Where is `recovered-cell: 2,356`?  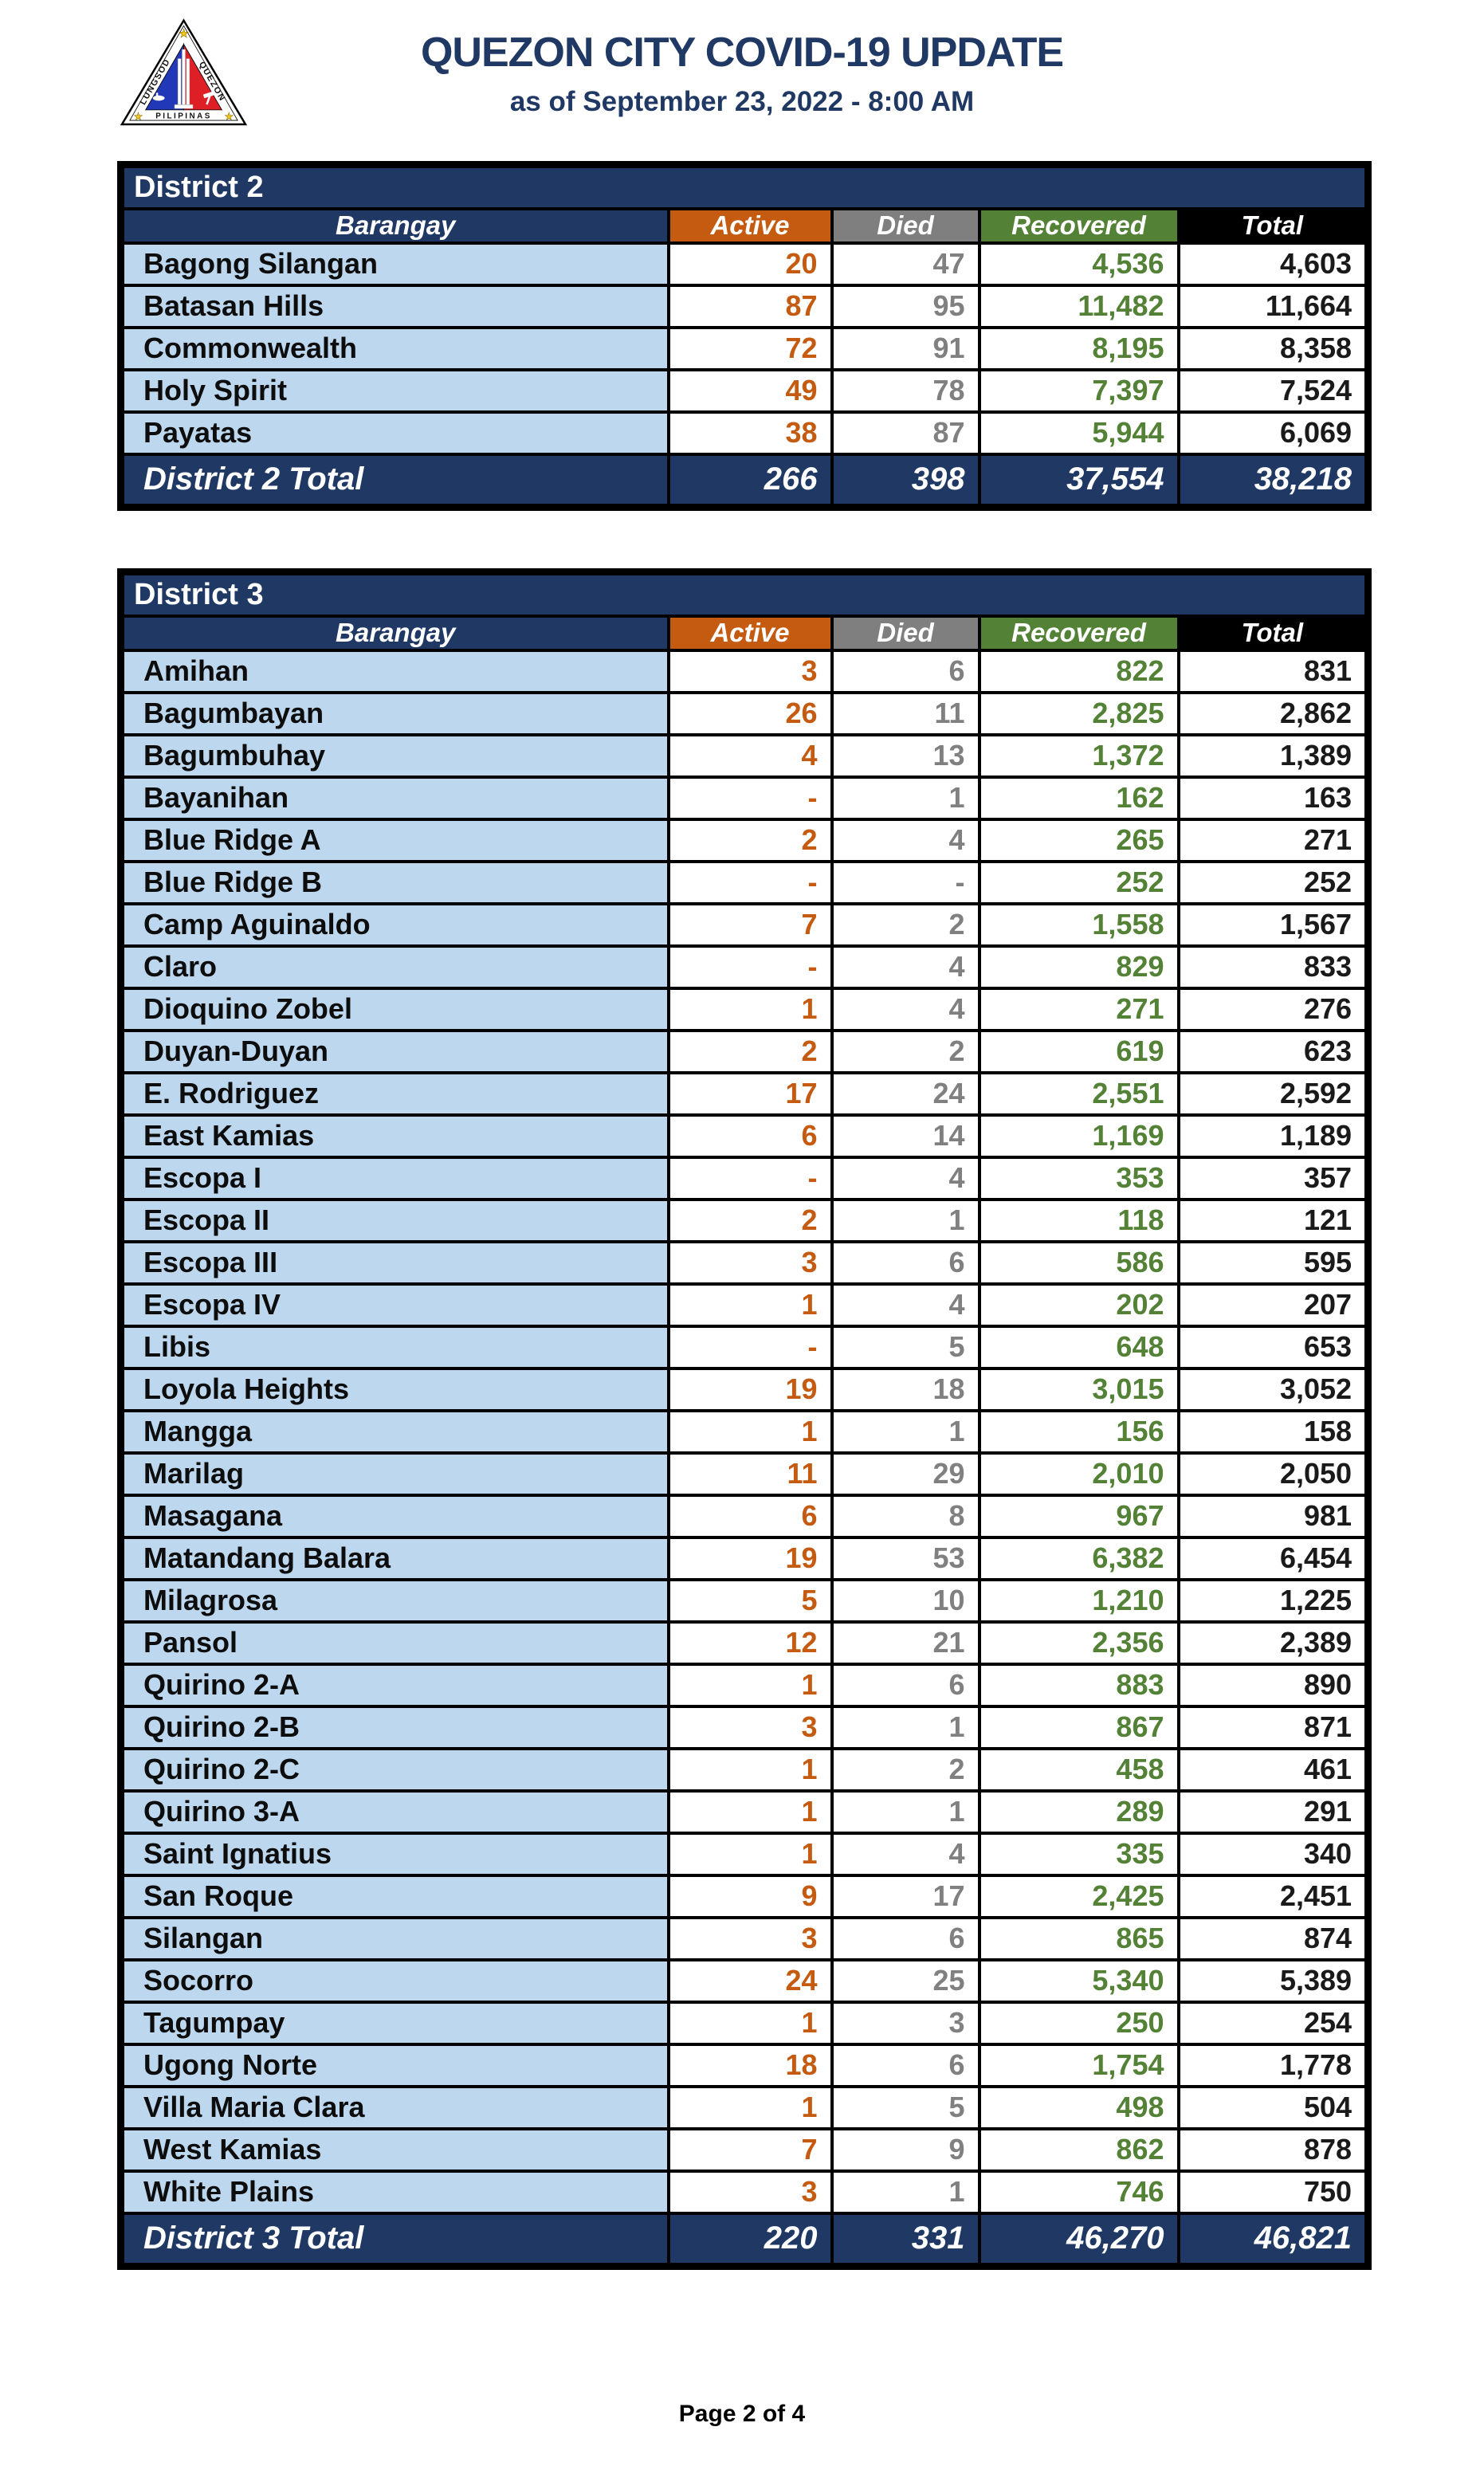
recovered-cell: 2,356 is located at coordinates (1078, 1643).